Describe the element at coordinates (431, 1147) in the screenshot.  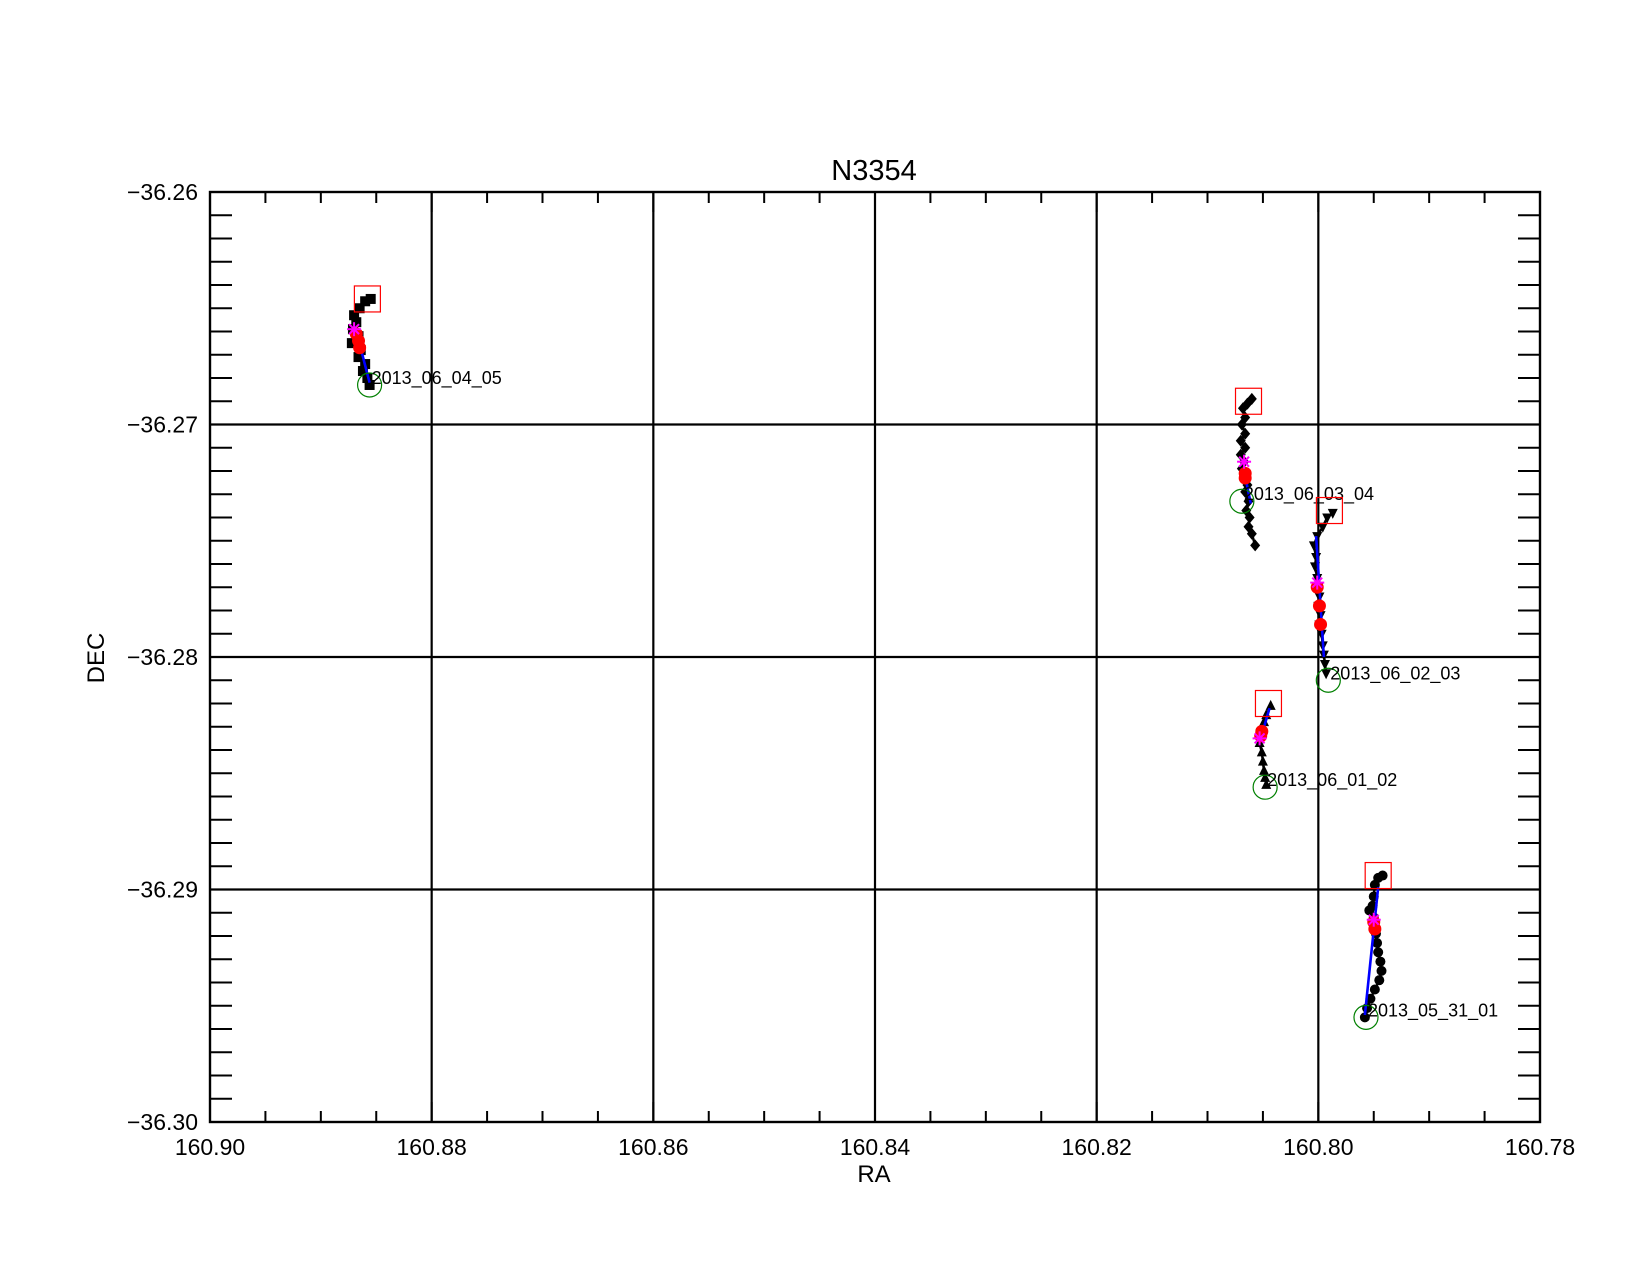
I see `x-tick-label: 160.88` at that location.